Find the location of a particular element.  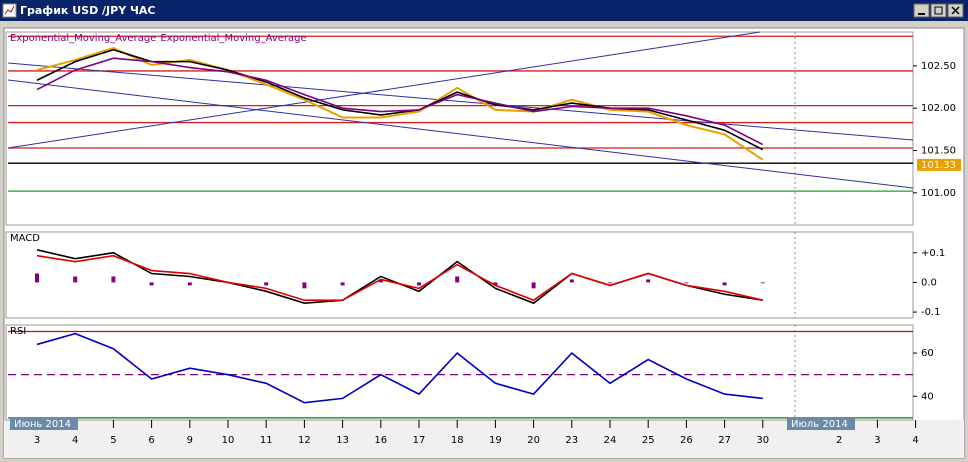

x-tick-label: 16 is located at coordinates (380, 440).